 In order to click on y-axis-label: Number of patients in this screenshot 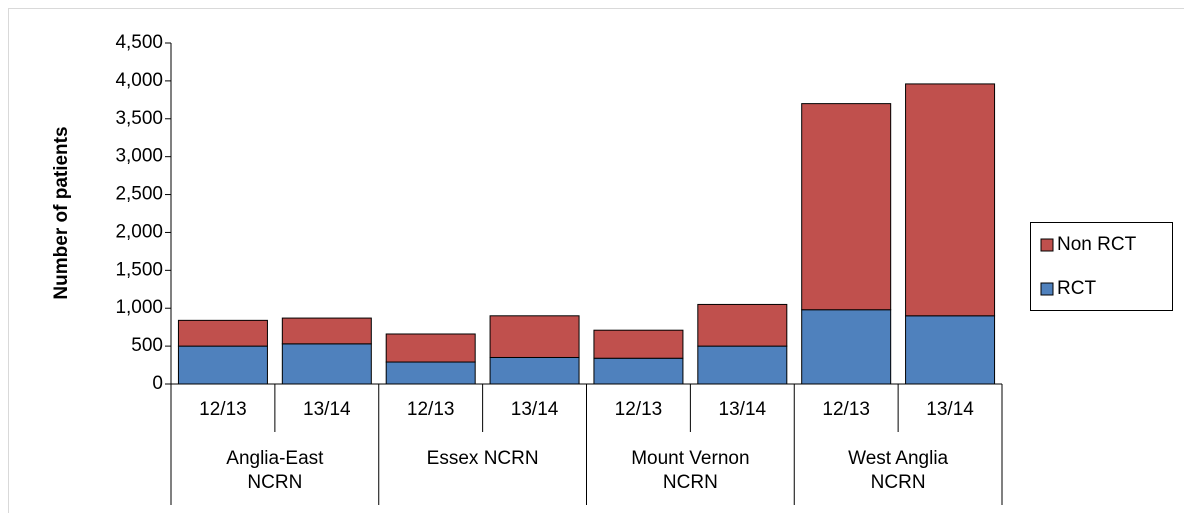, I will do `click(61, 212)`.